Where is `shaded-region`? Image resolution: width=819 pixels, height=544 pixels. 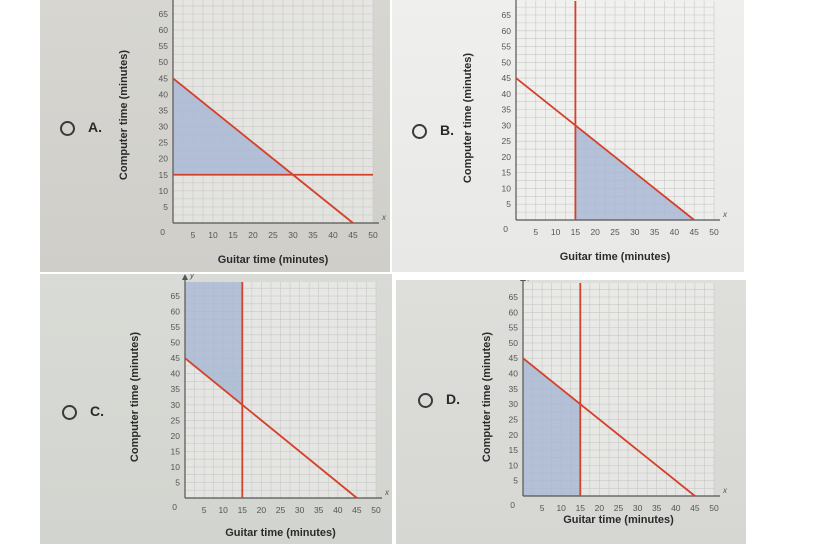 shaded-region is located at coordinates (214, 343).